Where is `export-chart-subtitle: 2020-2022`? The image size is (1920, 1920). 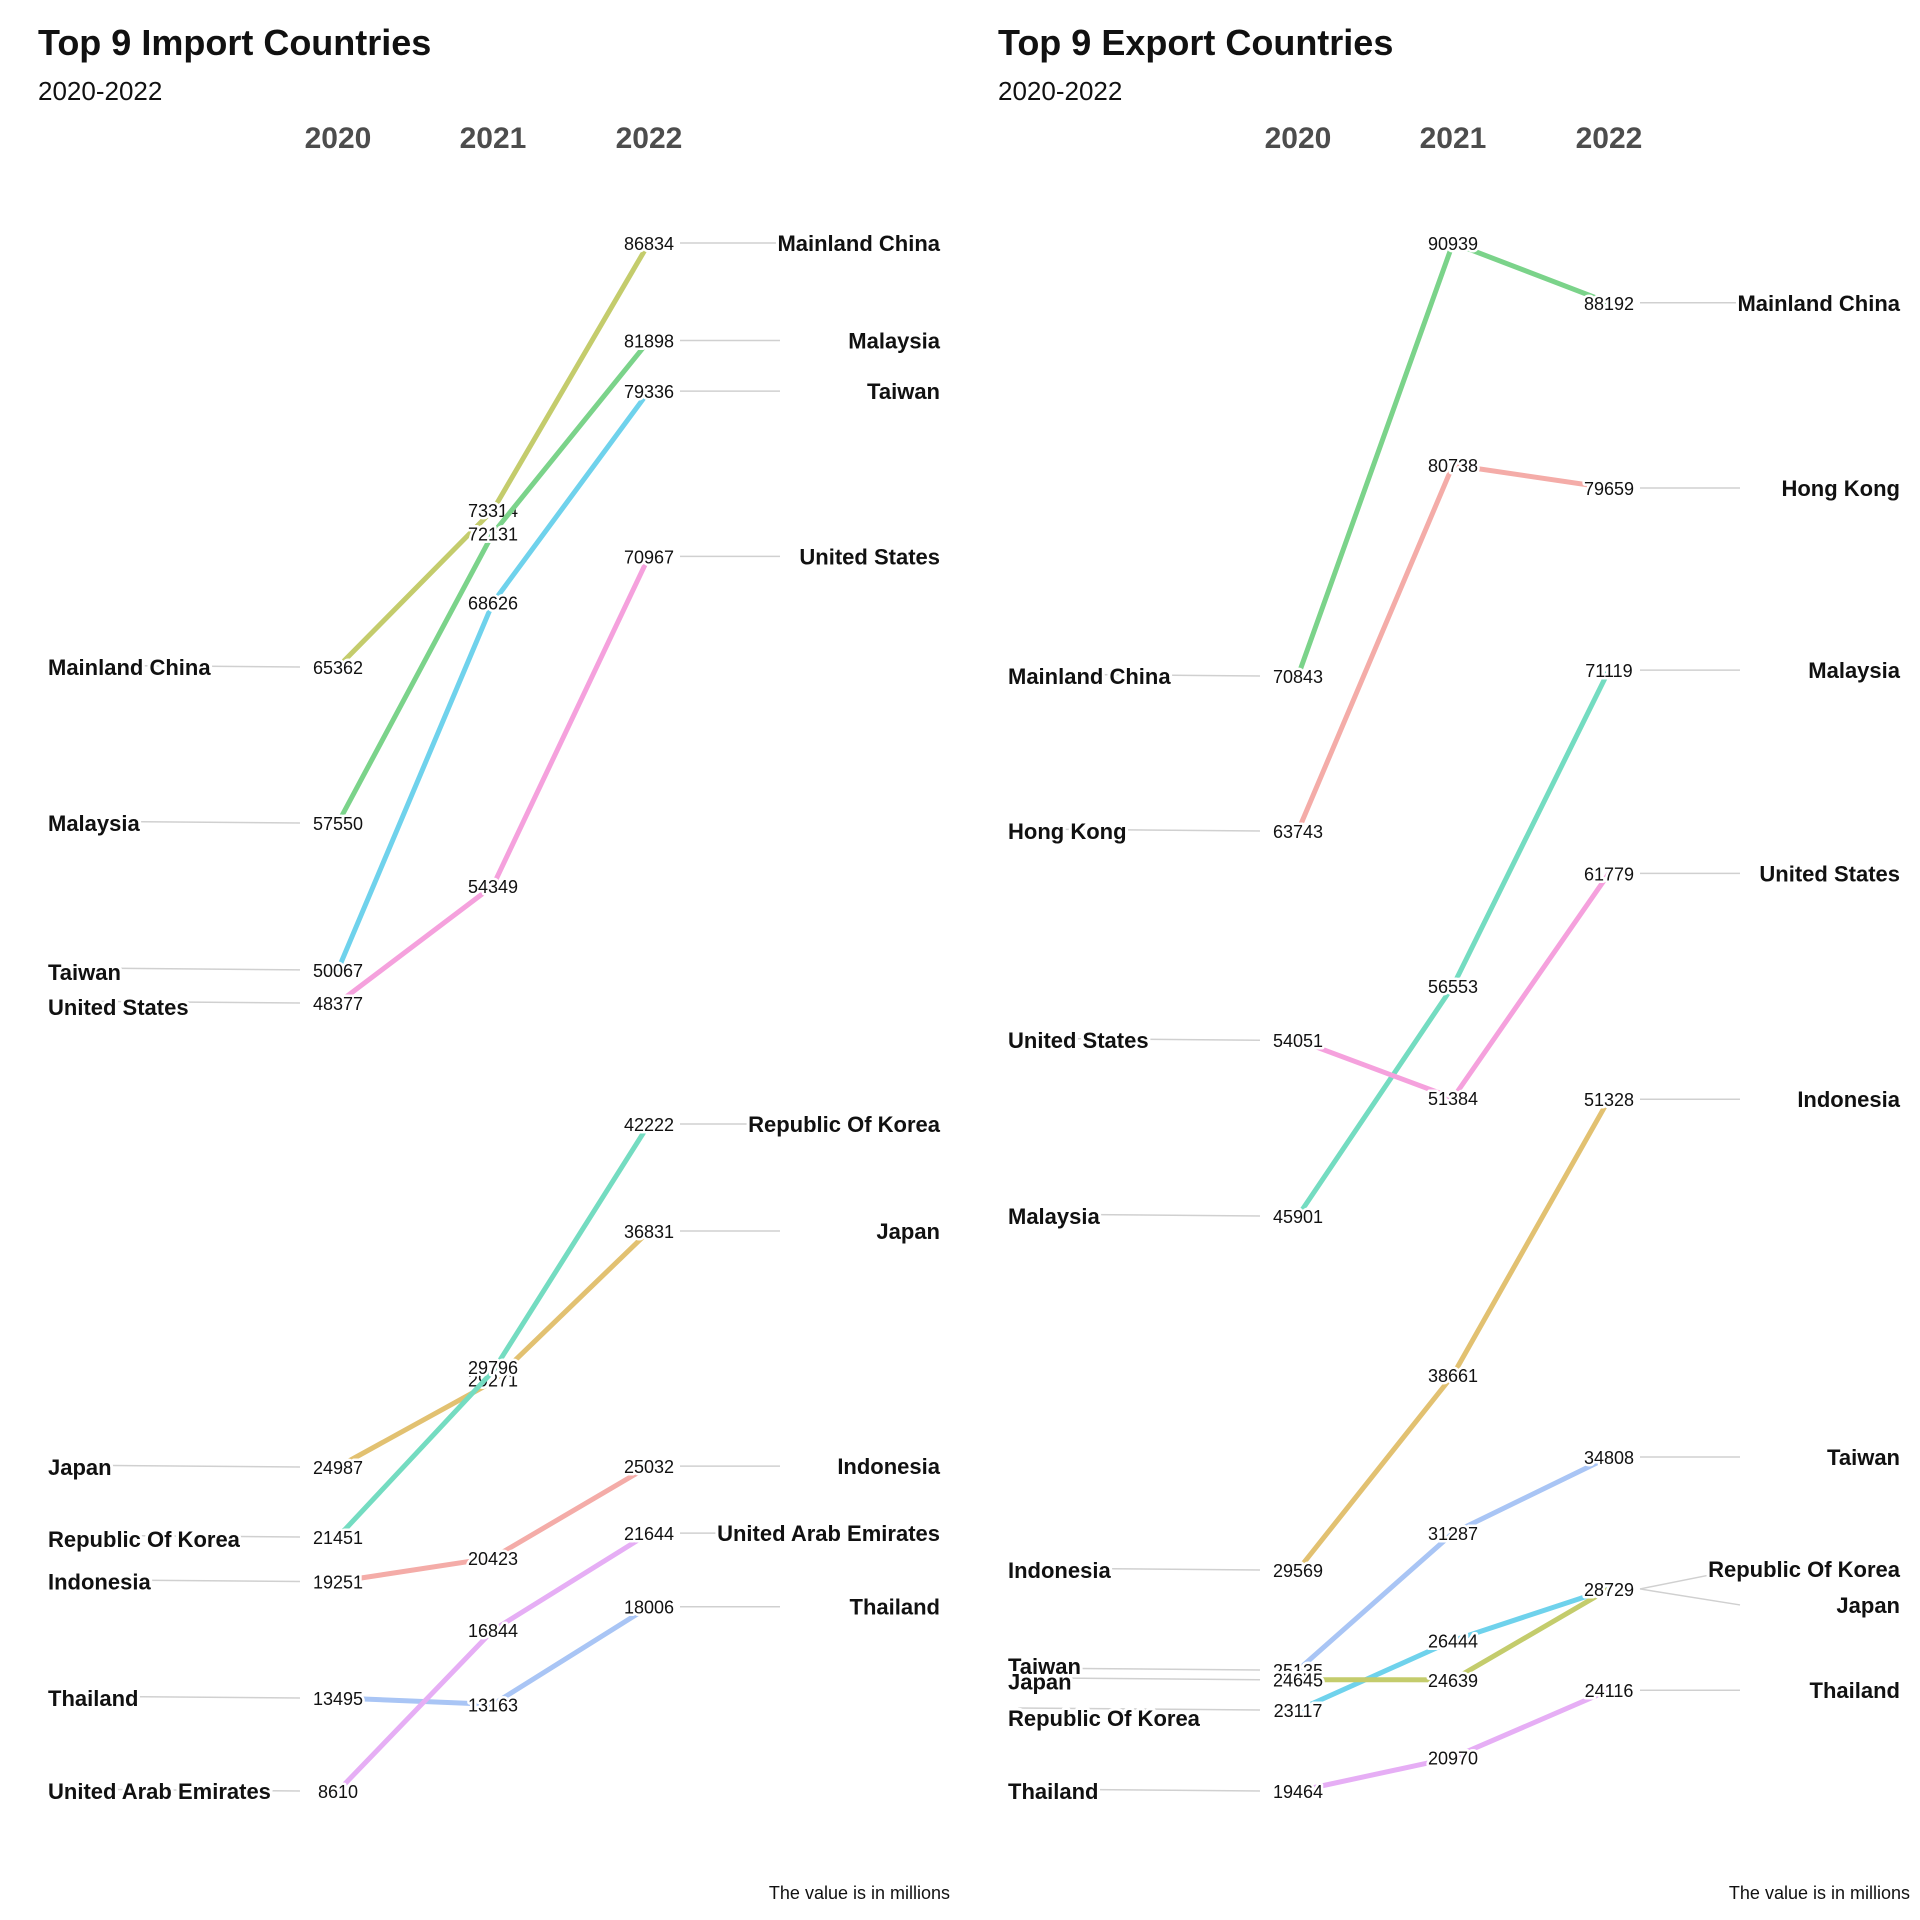 export-chart-subtitle: 2020-2022 is located at coordinates (1060, 91).